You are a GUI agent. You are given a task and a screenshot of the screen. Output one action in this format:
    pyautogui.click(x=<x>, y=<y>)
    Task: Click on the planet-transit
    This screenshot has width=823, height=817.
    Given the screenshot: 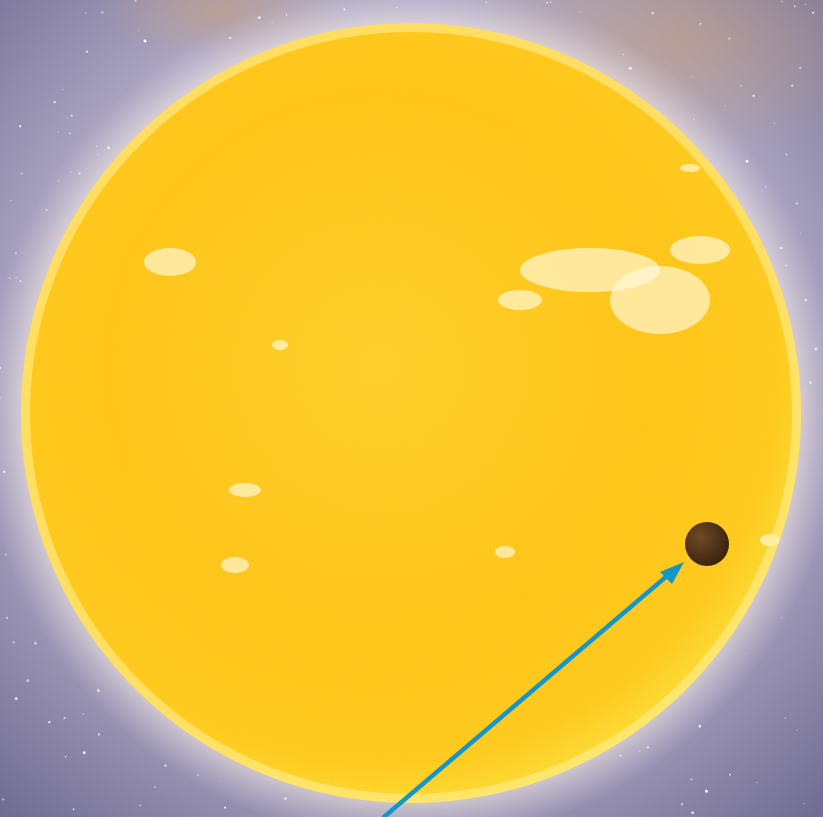 What is the action you would take?
    pyautogui.click(x=707, y=544)
    